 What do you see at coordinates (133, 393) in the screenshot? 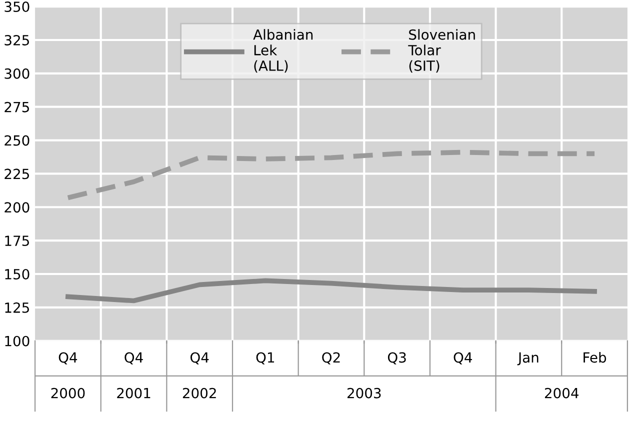
I see `text: 2001` at bounding box center [133, 393].